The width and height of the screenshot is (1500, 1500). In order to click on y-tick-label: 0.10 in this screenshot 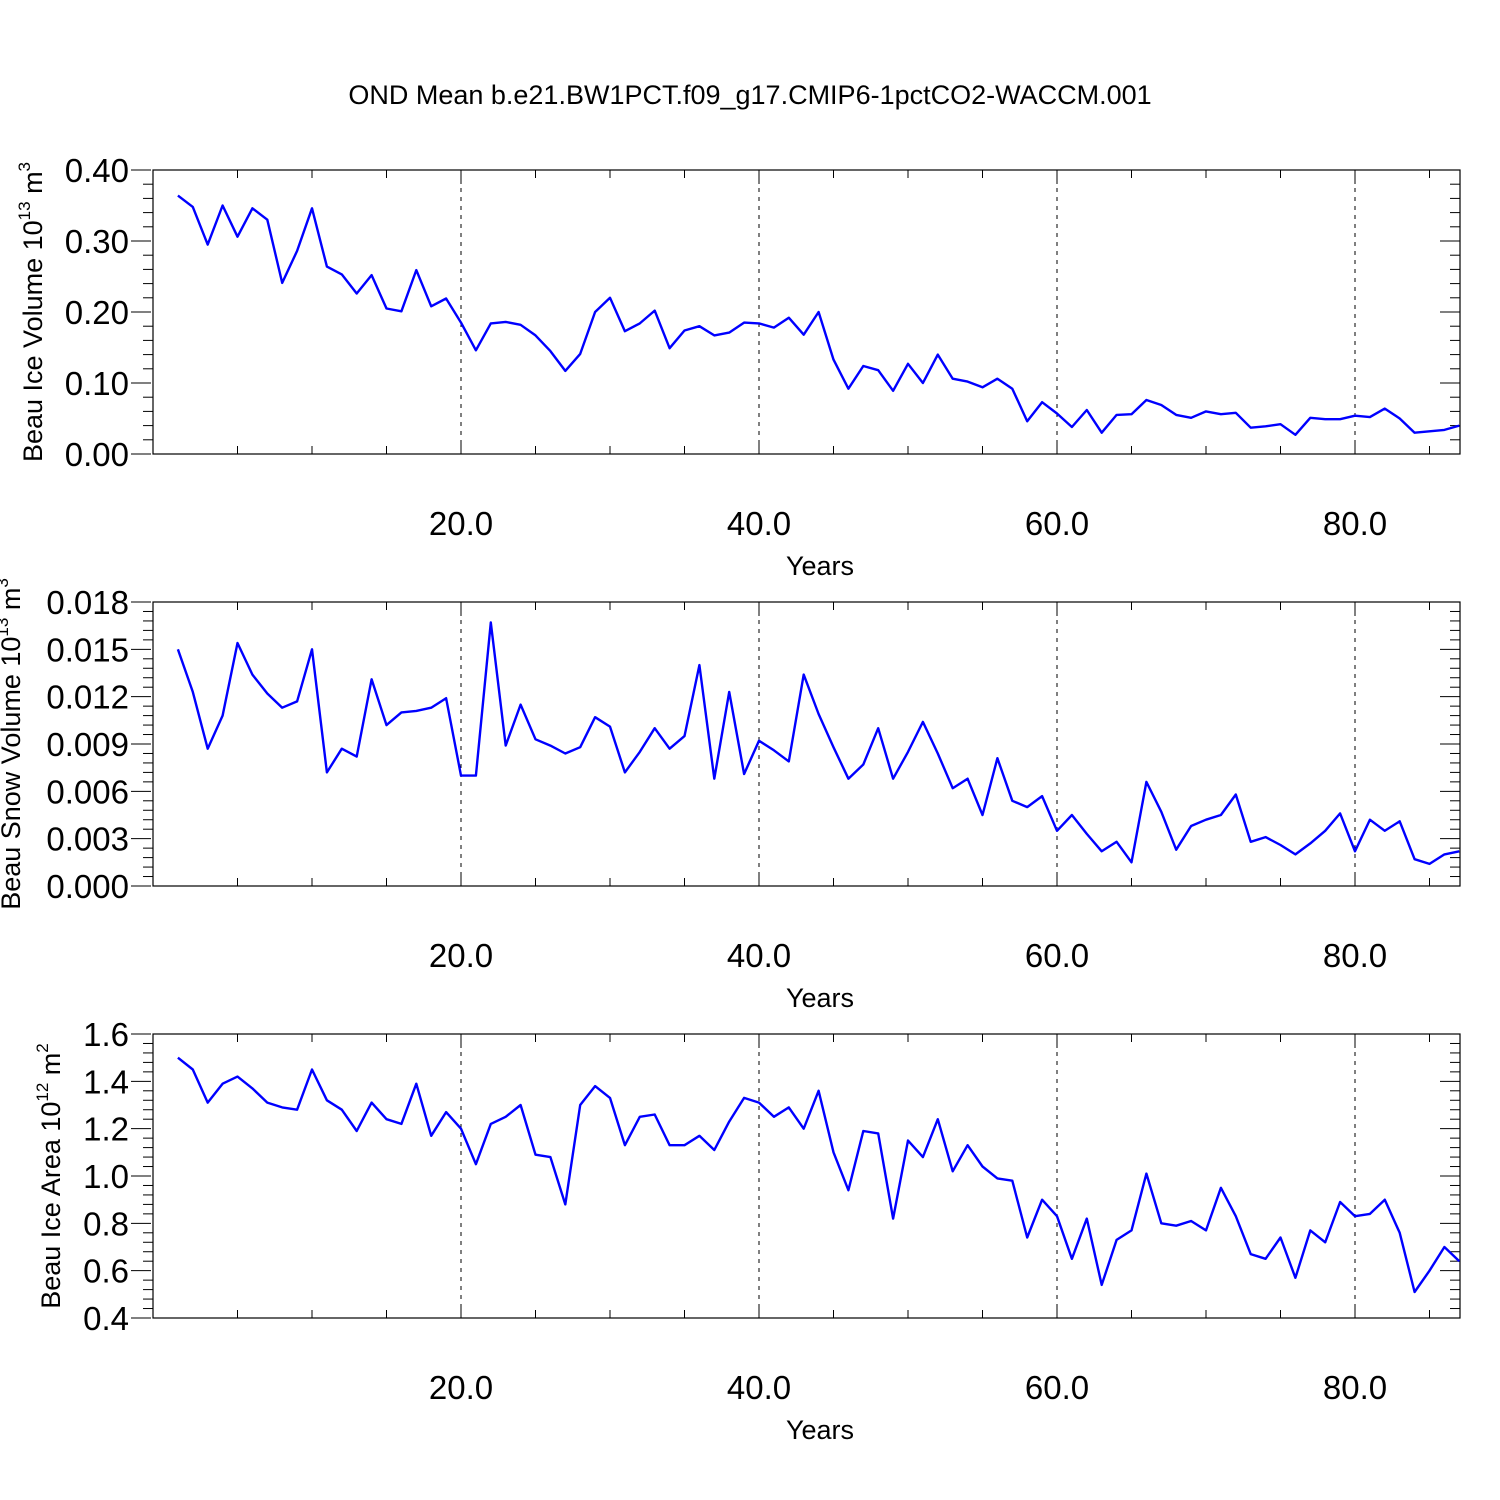, I will do `click(97, 383)`.